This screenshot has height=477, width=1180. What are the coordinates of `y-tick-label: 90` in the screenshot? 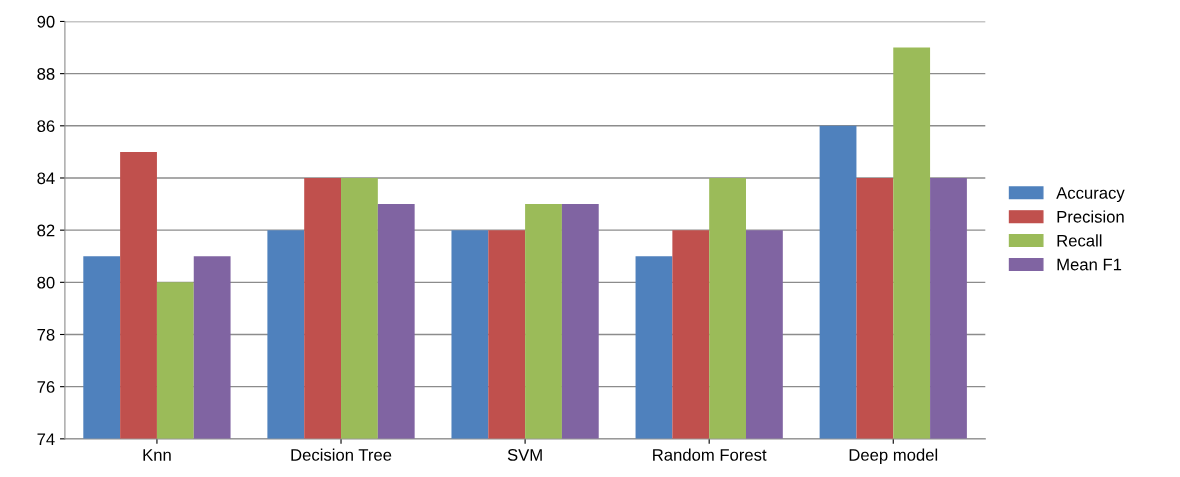 It's located at (46, 21).